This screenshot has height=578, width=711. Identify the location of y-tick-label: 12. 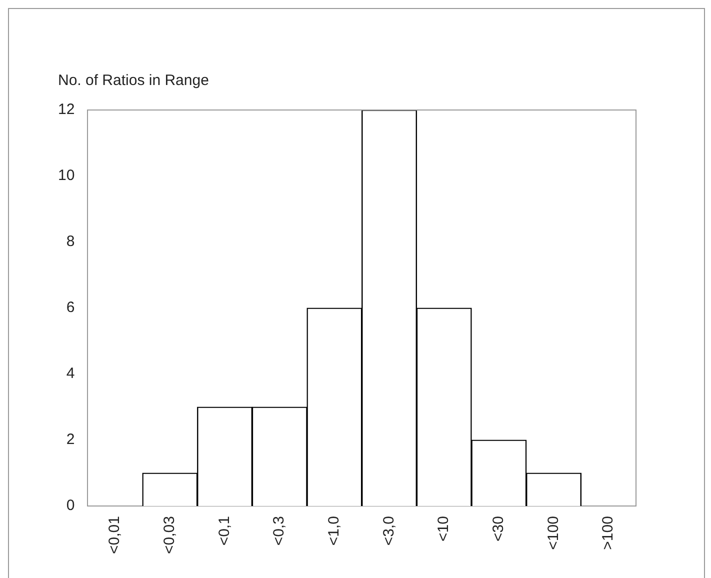
(66, 109).